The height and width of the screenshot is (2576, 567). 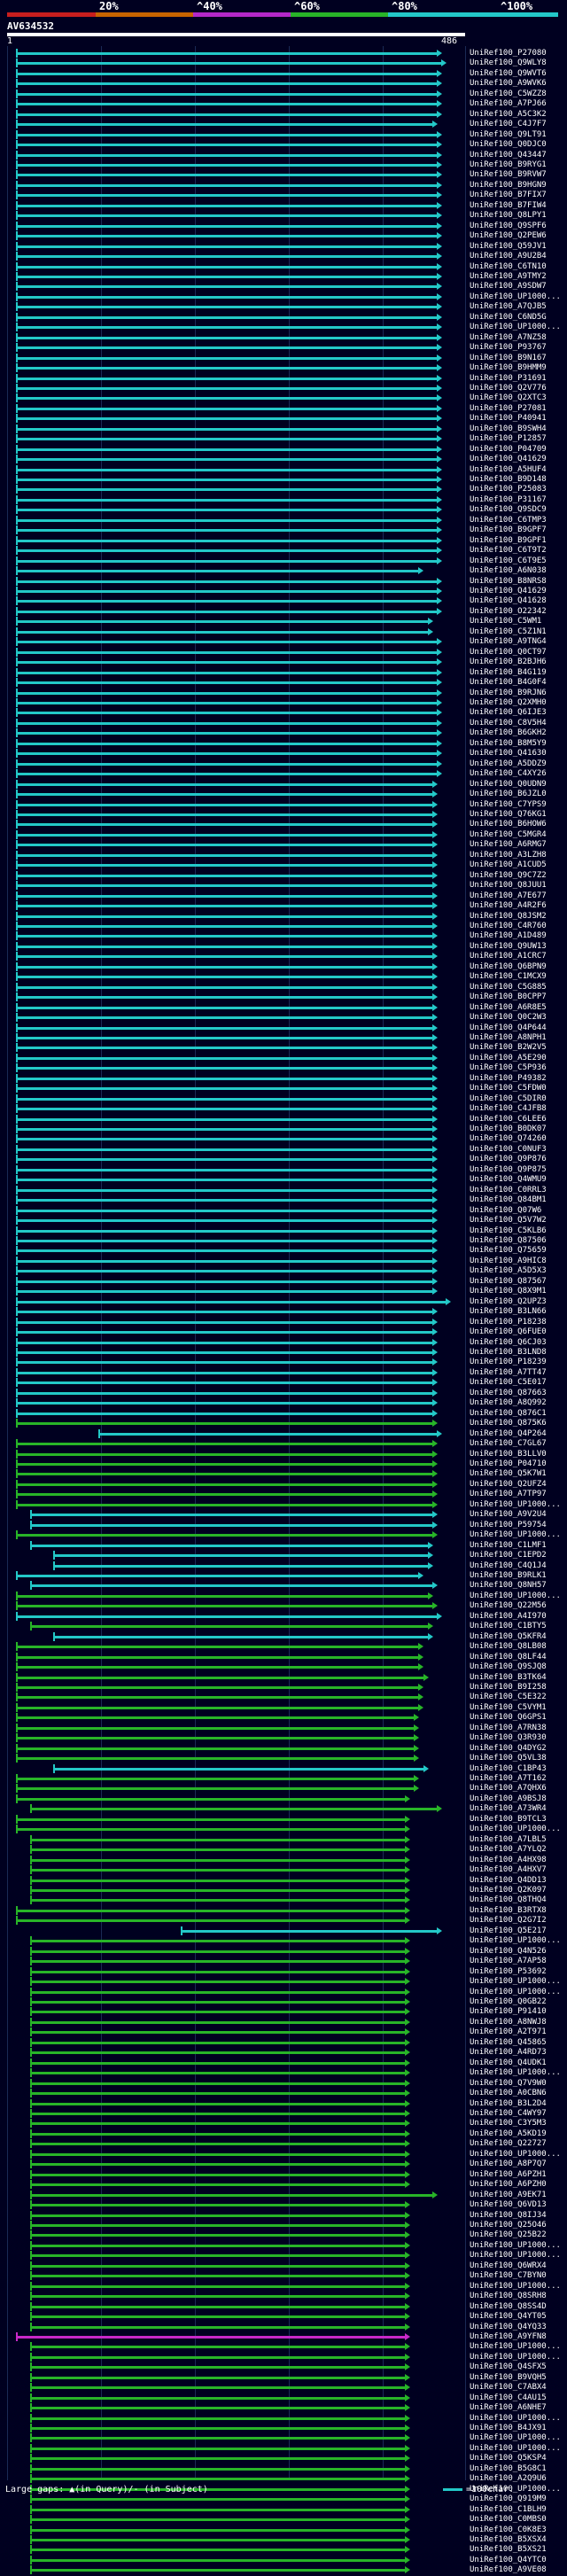 I want to click on hit-label: UniRef100_B3L2D4, so click(x=509, y=2103).